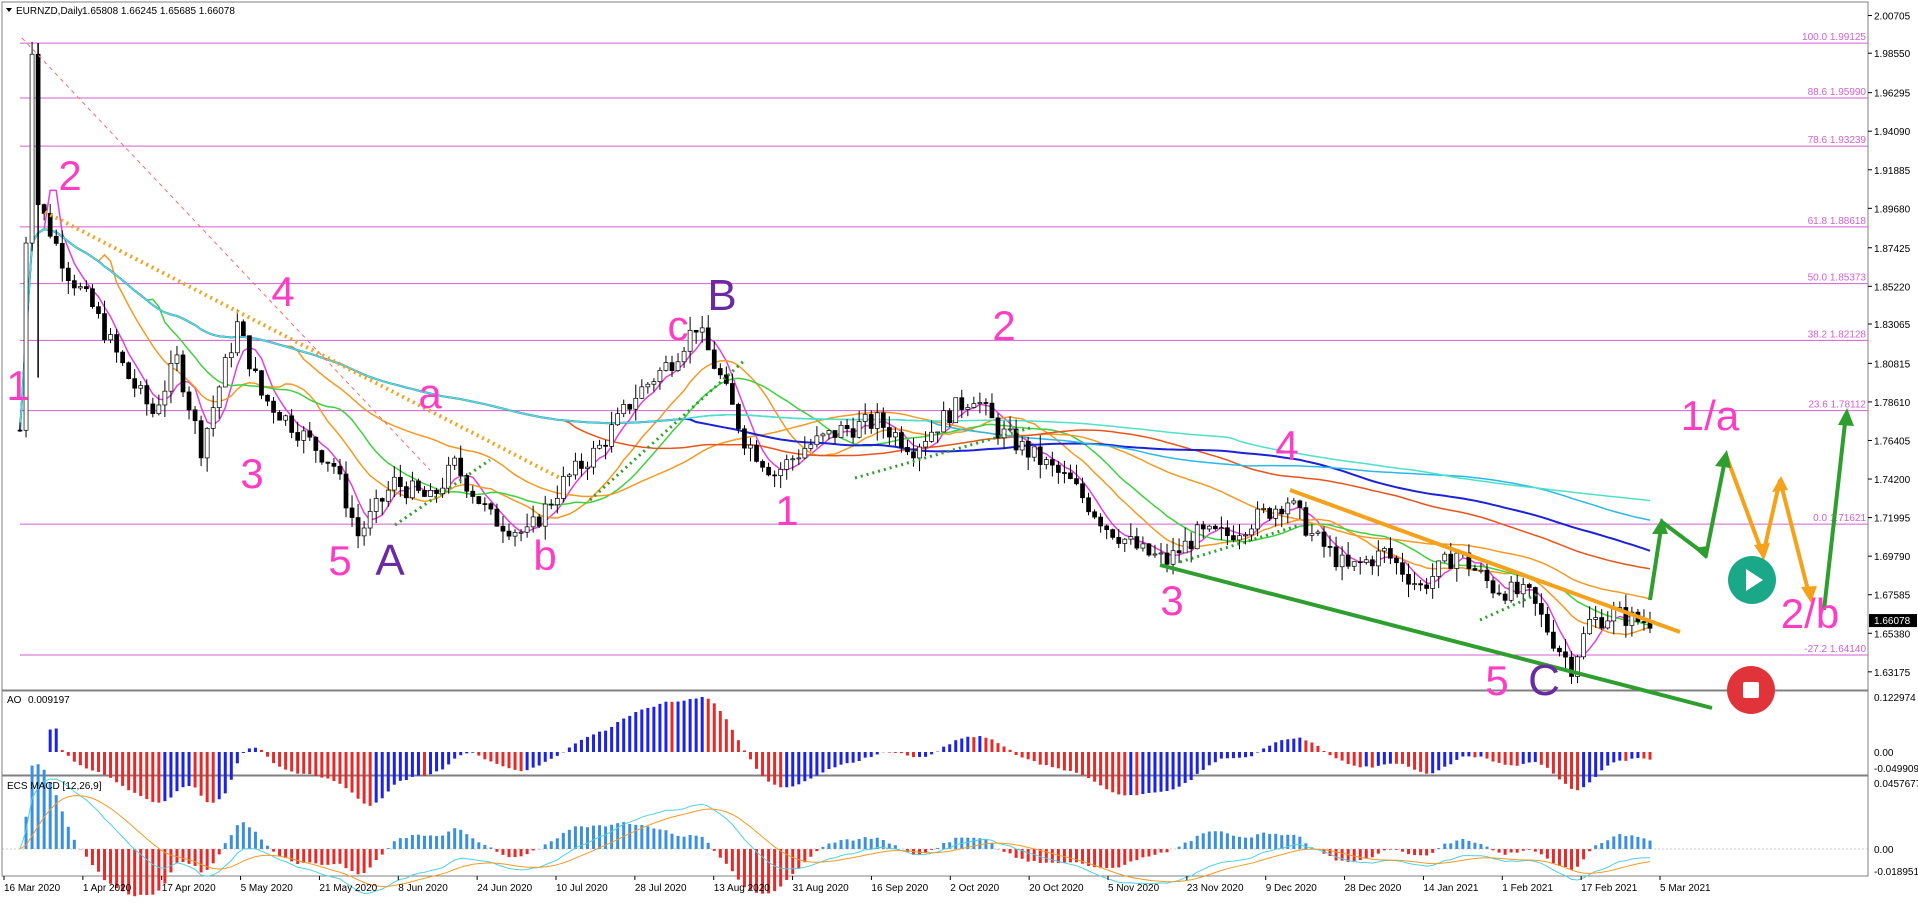 The height and width of the screenshot is (903, 1918). What do you see at coordinates (1835, 649) in the screenshot?
I see `fib-label: -27.2 1.64140` at bounding box center [1835, 649].